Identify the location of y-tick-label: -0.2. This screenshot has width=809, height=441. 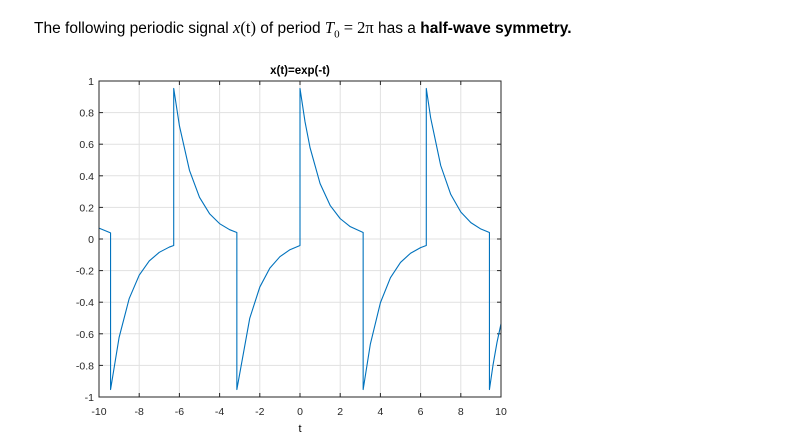
(85, 272).